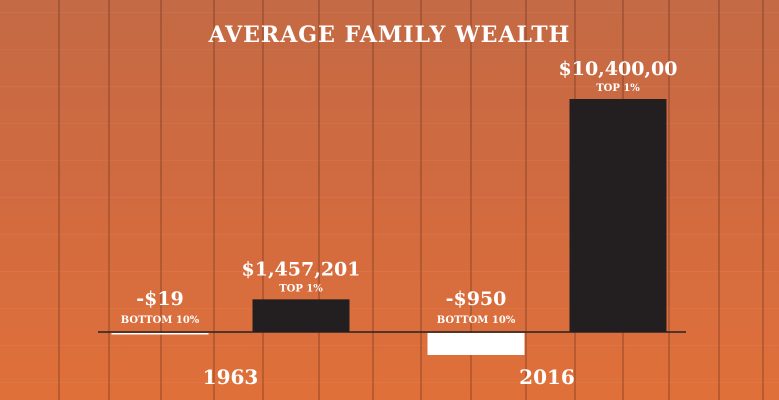  I want to click on bar-series-label-top-1963: TOP 1%, so click(301, 288).